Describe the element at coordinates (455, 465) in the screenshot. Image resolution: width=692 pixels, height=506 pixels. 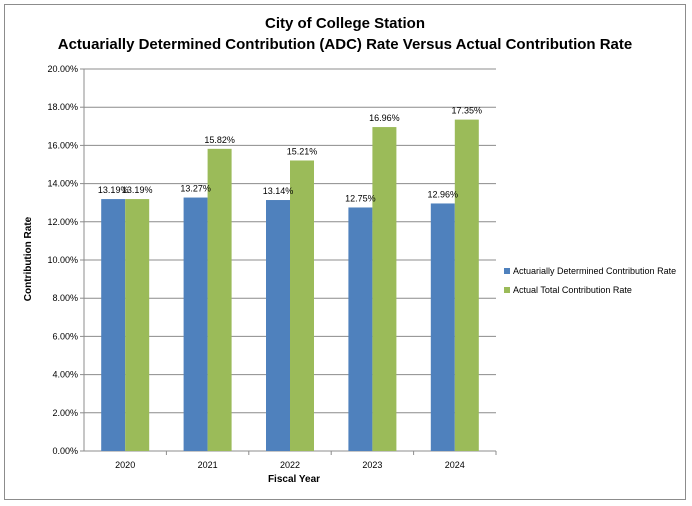
I see `x-tick-label: 2024` at that location.